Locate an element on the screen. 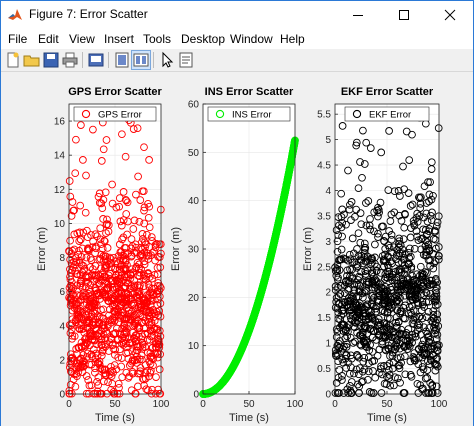  x-tick-label: 100 is located at coordinates (295, 404).